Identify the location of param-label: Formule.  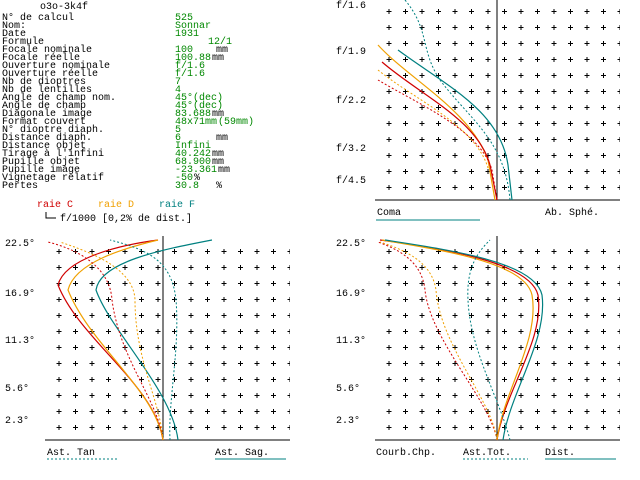
(23, 42).